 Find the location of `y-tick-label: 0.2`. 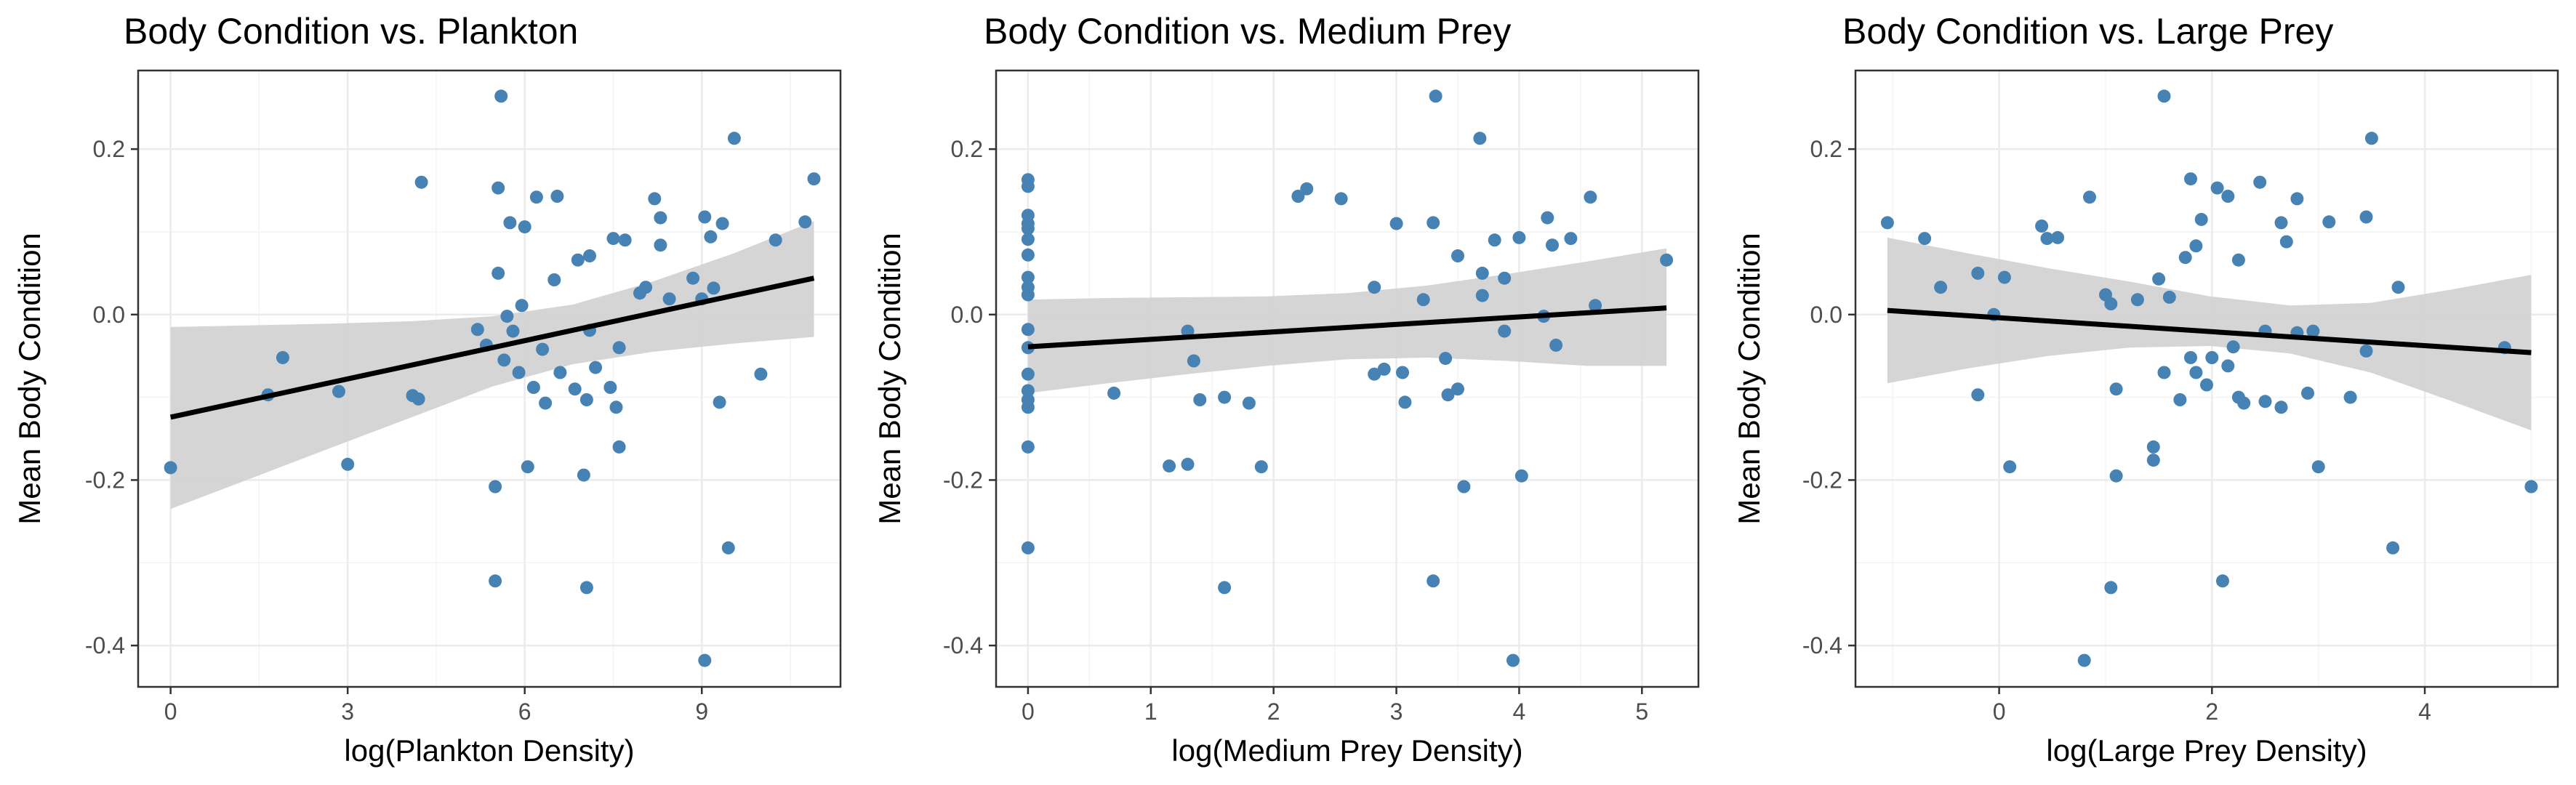

y-tick-label: 0.2 is located at coordinates (1826, 149).